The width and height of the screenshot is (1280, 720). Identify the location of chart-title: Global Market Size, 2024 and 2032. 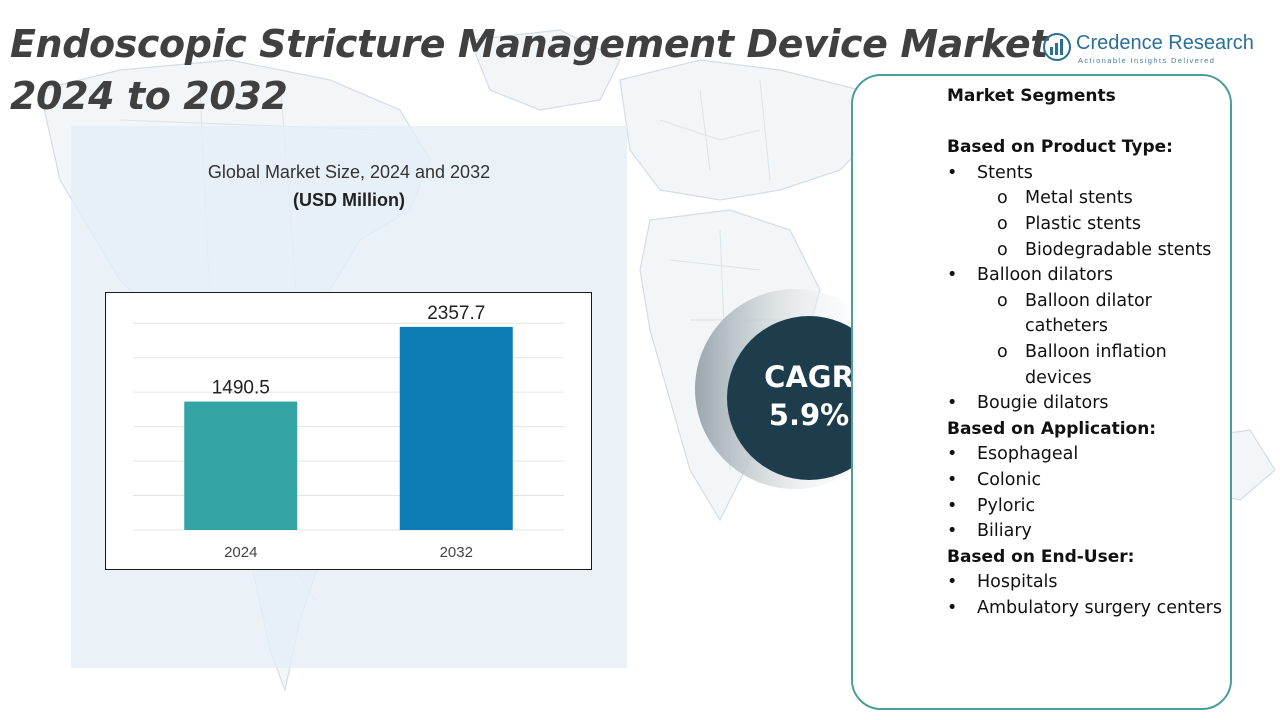
(349, 172).